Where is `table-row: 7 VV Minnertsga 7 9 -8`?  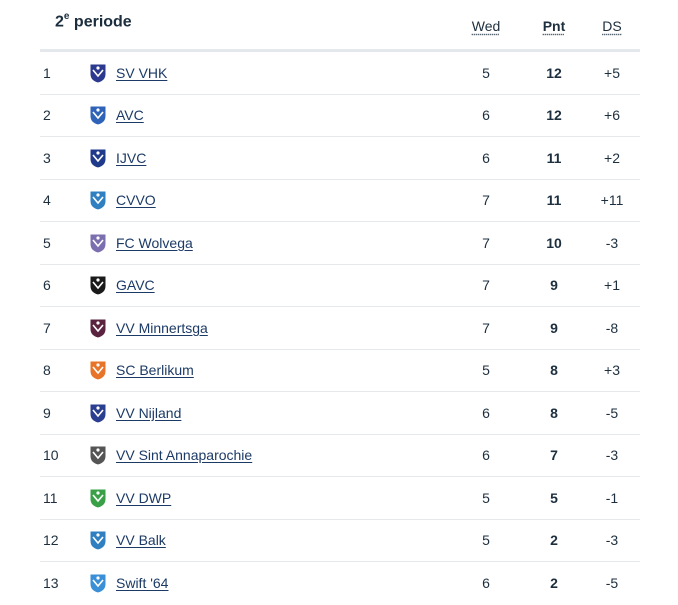
table-row: 7 VV Minnertsga 7 9 -8 is located at coordinates (340, 328).